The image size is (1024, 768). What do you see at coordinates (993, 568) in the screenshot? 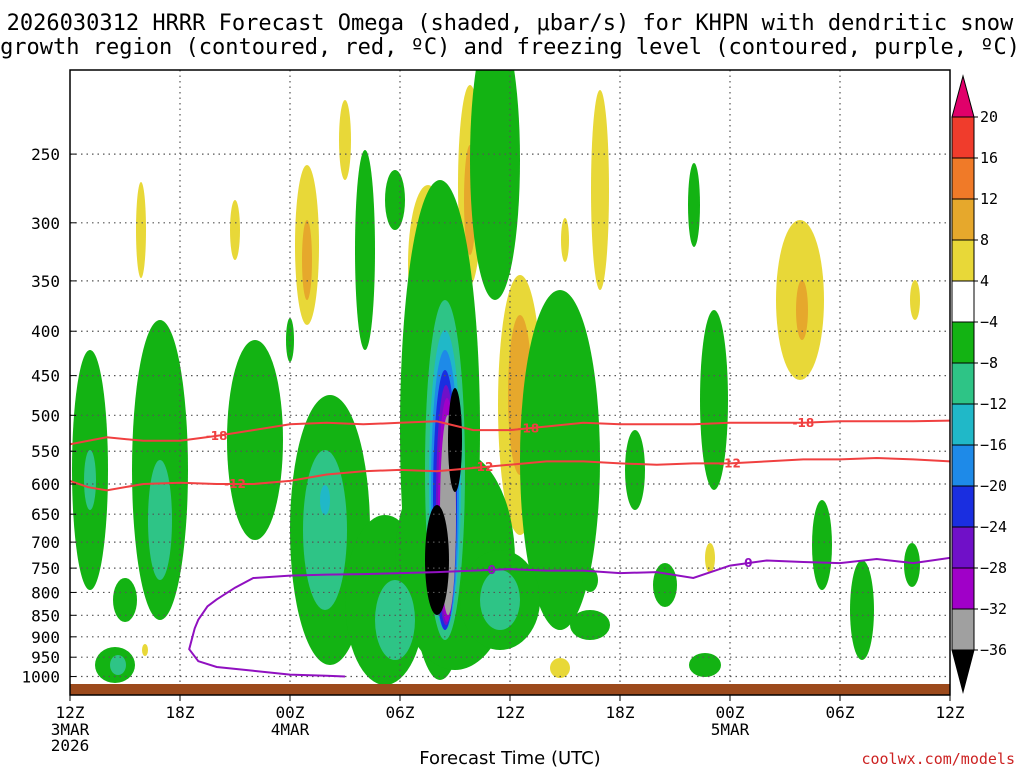
I see `colorbar-label: −28` at bounding box center [993, 568].